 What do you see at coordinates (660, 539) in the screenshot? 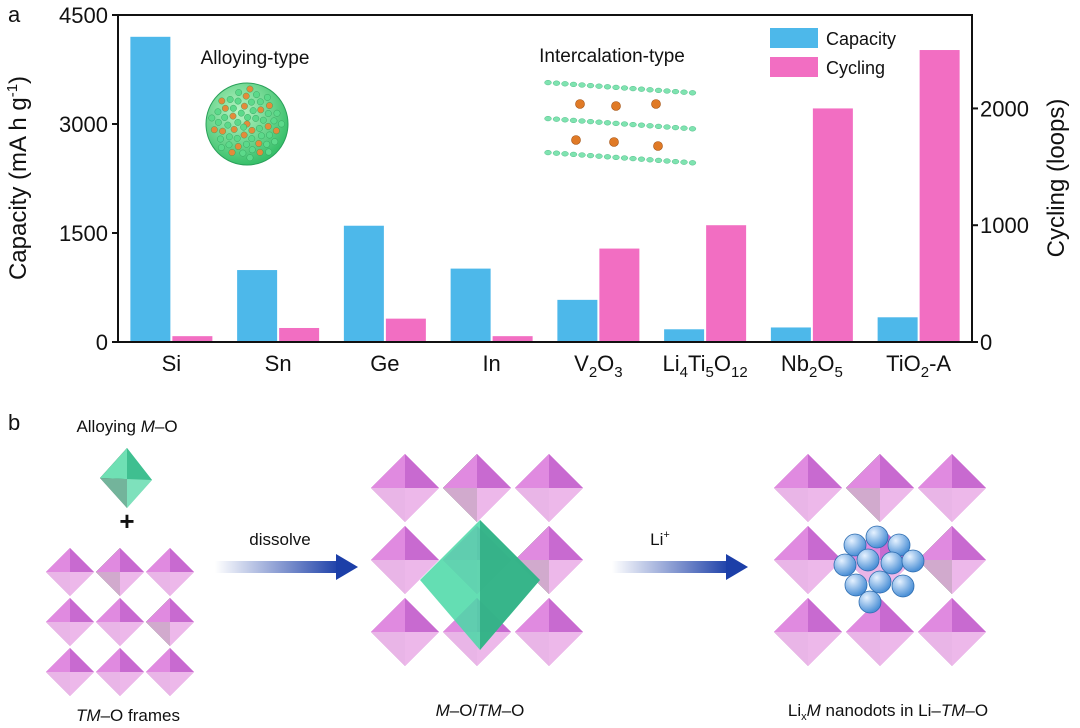
I see `li-plus-label: Li+` at bounding box center [660, 539].